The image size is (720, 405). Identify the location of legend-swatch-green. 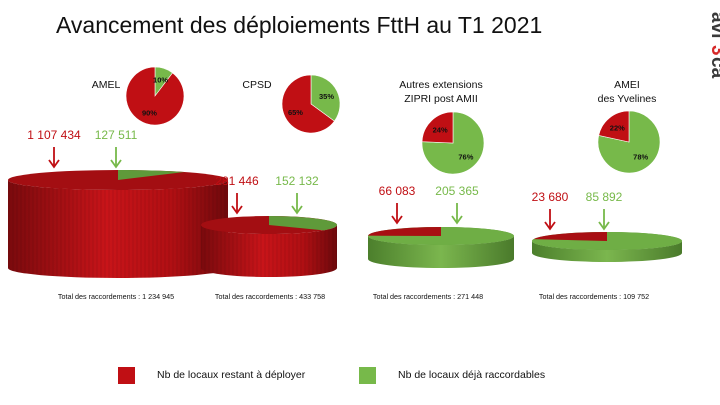
(367, 375).